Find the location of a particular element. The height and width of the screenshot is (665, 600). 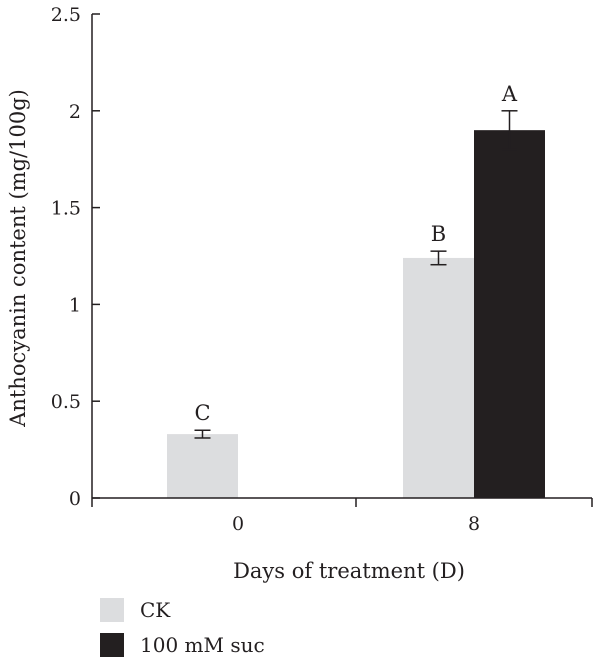

y-tick-label: 0 is located at coordinates (75, 499).